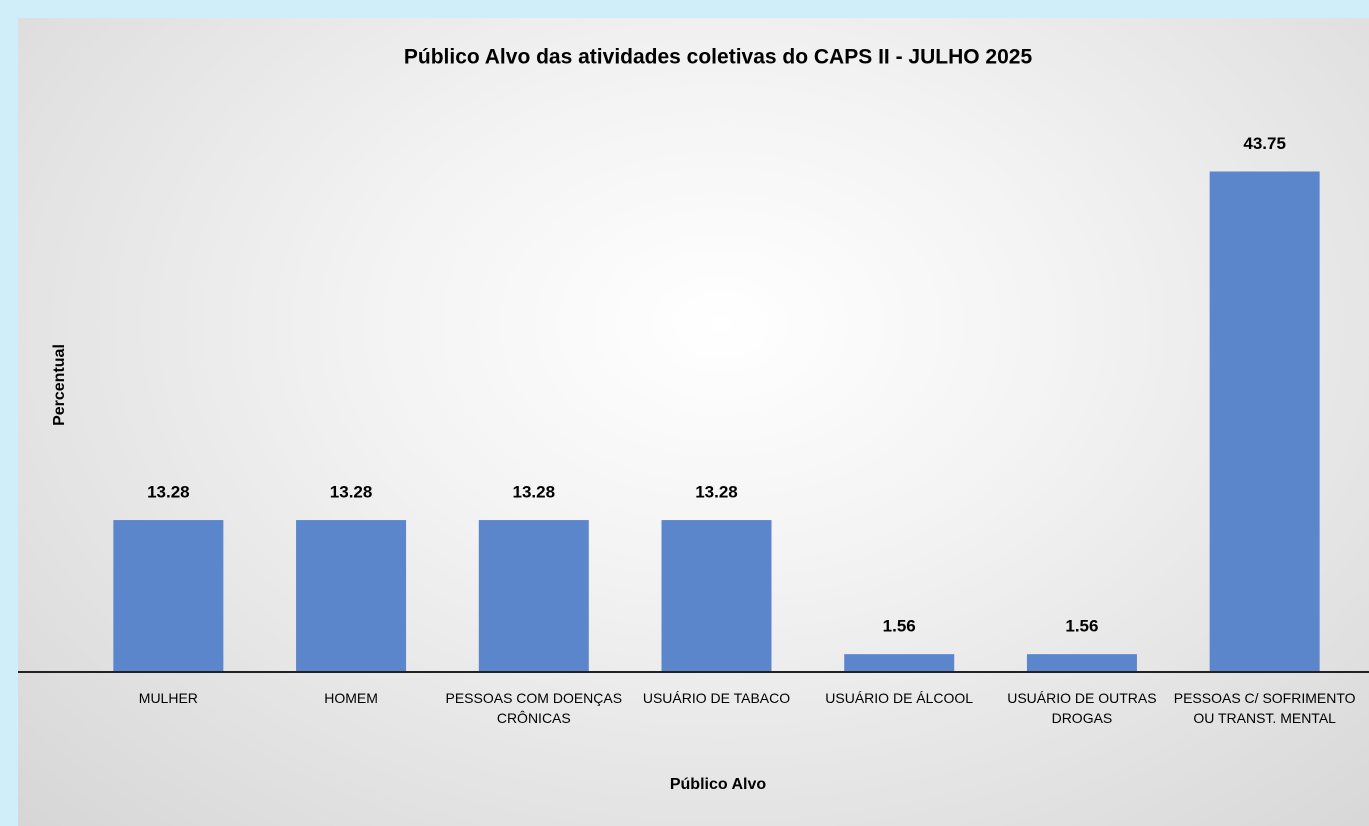 This screenshot has height=826, width=1369. What do you see at coordinates (168, 698) in the screenshot?
I see `x-tick-label: MULHER` at bounding box center [168, 698].